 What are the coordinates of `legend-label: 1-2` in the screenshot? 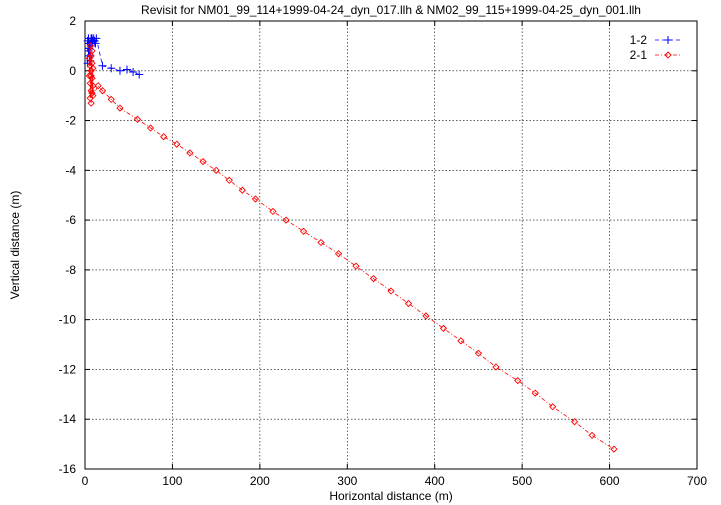 It's located at (639, 40).